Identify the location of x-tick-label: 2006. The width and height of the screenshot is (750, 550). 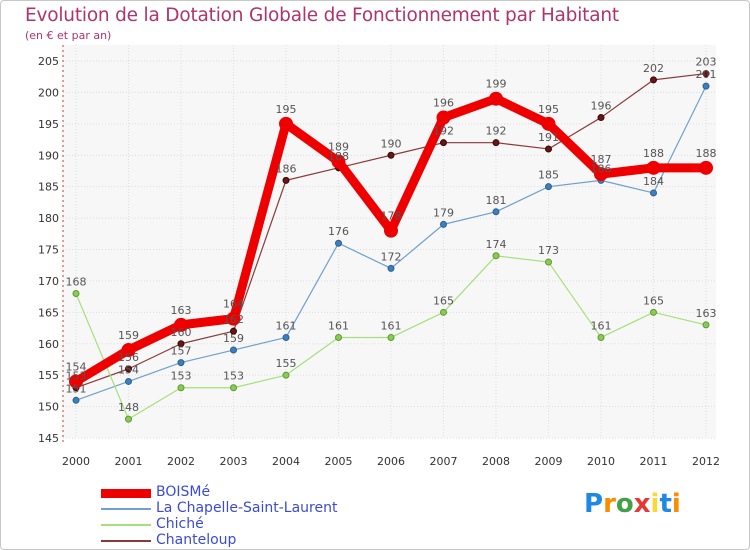
(391, 461).